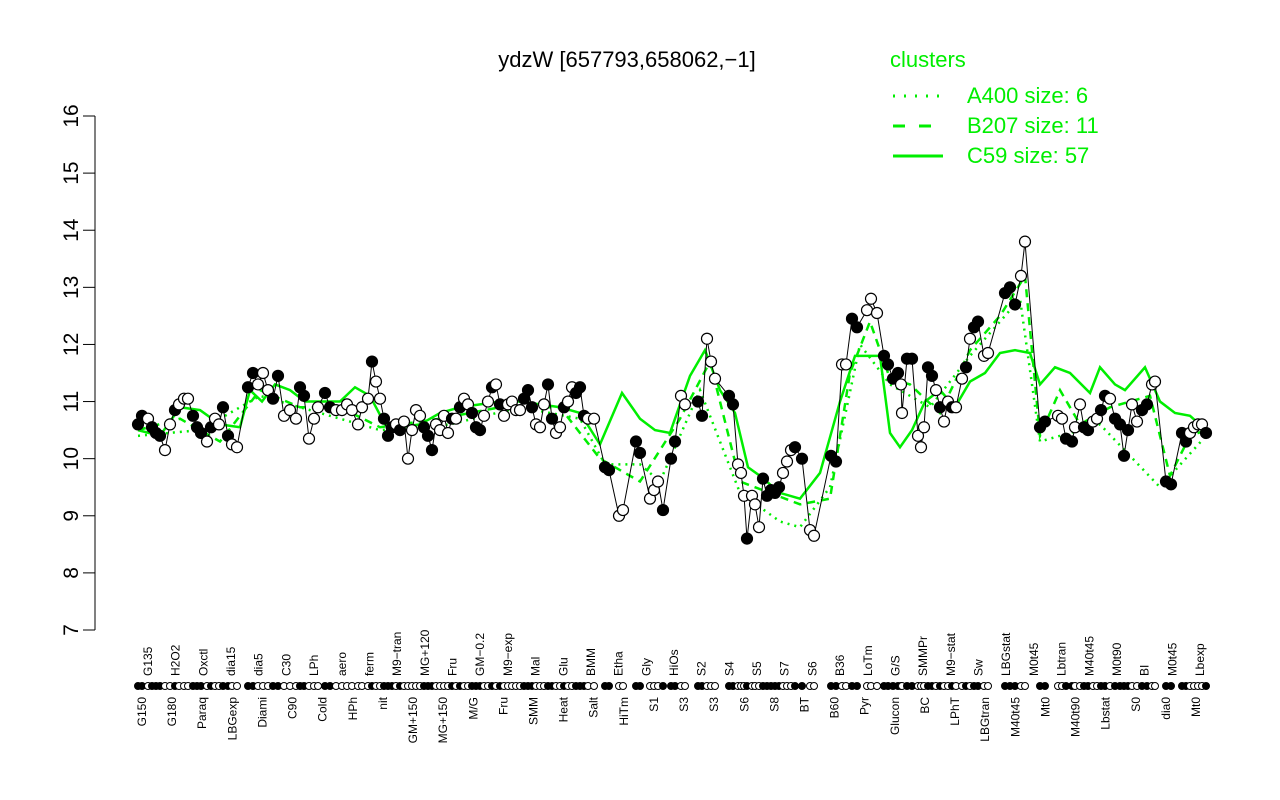  Describe the element at coordinates (293, 708) in the screenshot. I see `x-tick-label: C90` at that location.